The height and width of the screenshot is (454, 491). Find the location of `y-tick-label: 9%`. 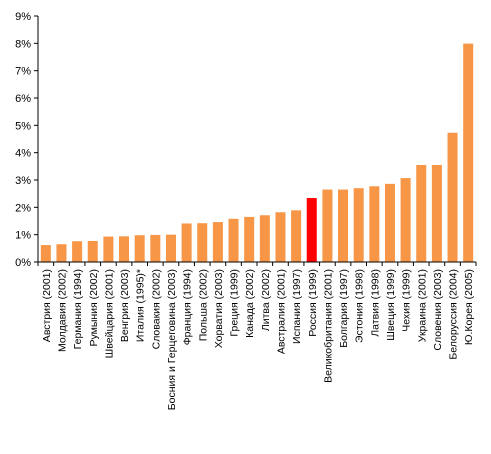

y-tick-label: 9% is located at coordinates (23, 17).